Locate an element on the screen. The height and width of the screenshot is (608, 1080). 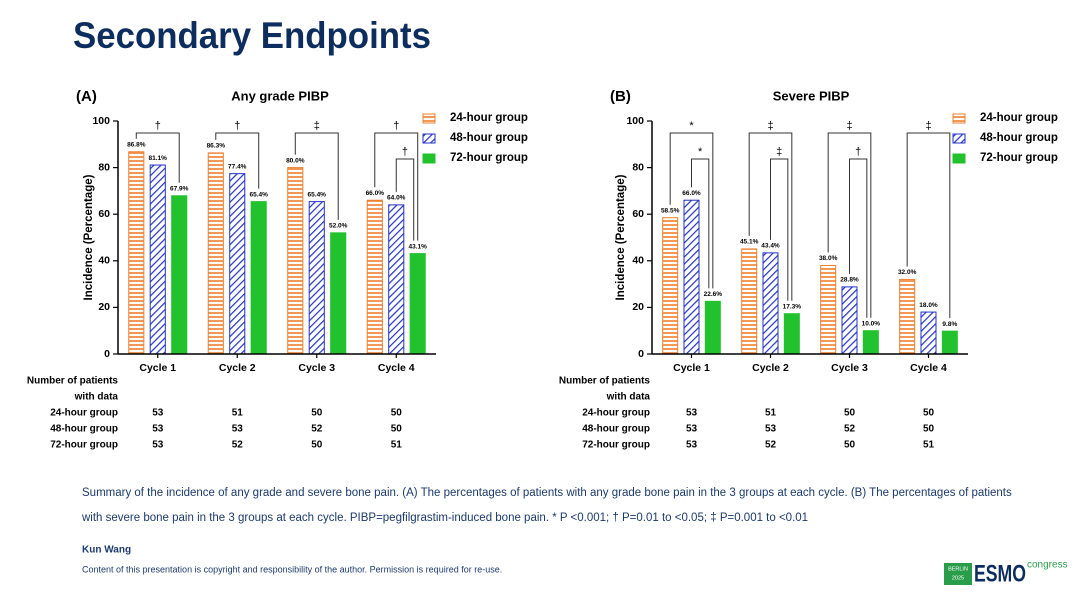
panel-label: (B) is located at coordinates (620, 96).